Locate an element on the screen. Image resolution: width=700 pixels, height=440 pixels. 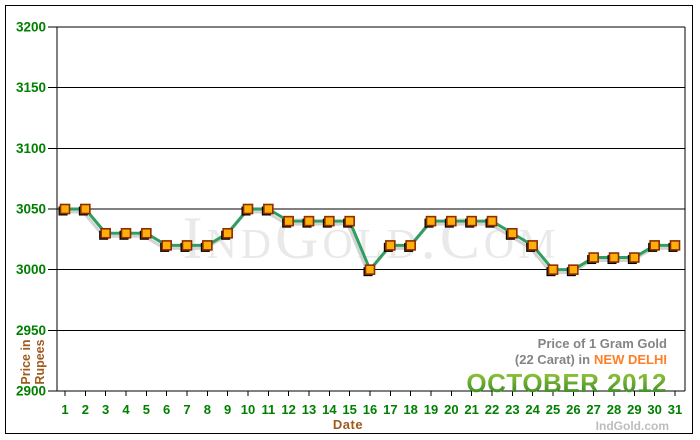
site-branding: IndGold.com is located at coordinates (632, 426).